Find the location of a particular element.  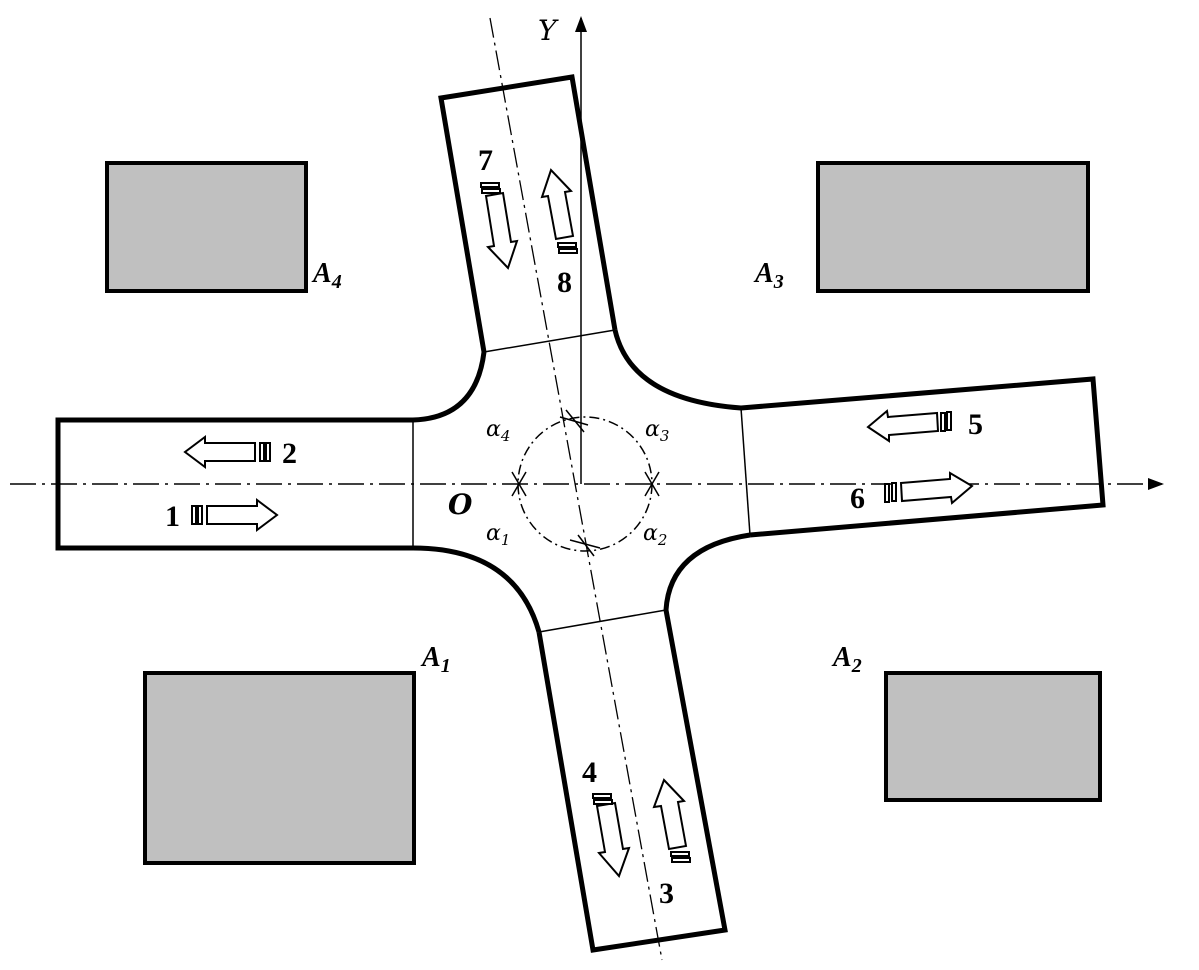

lane-7-label: 7 is located at coordinates (485, 160).